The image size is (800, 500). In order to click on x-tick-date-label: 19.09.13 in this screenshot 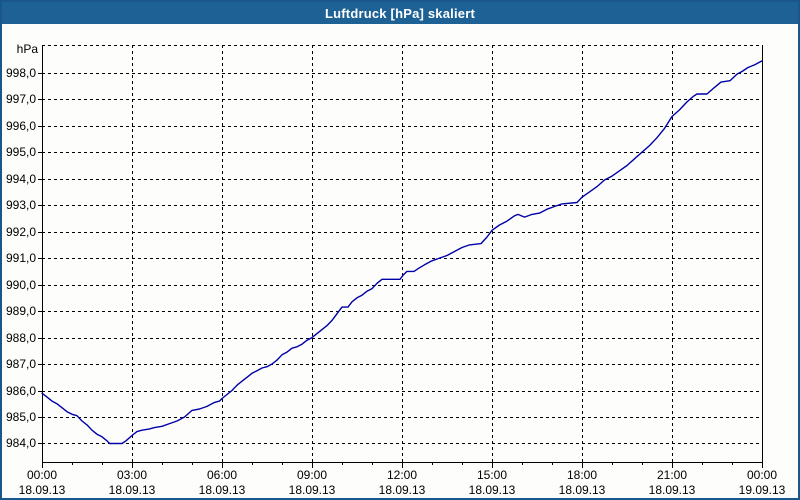, I will do `click(762, 490)`.